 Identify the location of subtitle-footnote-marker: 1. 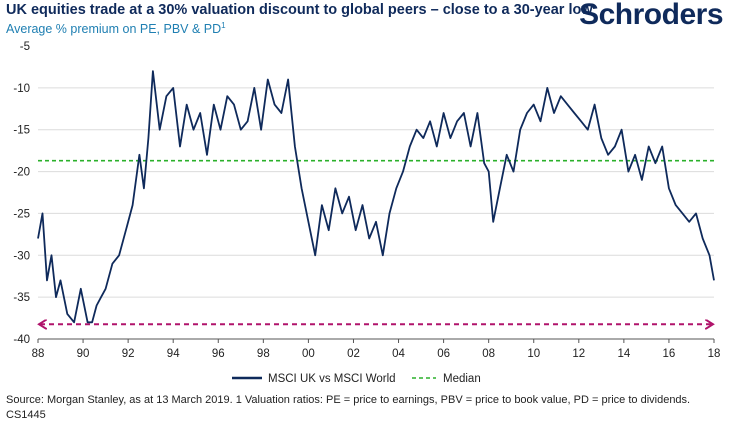
(223, 25).